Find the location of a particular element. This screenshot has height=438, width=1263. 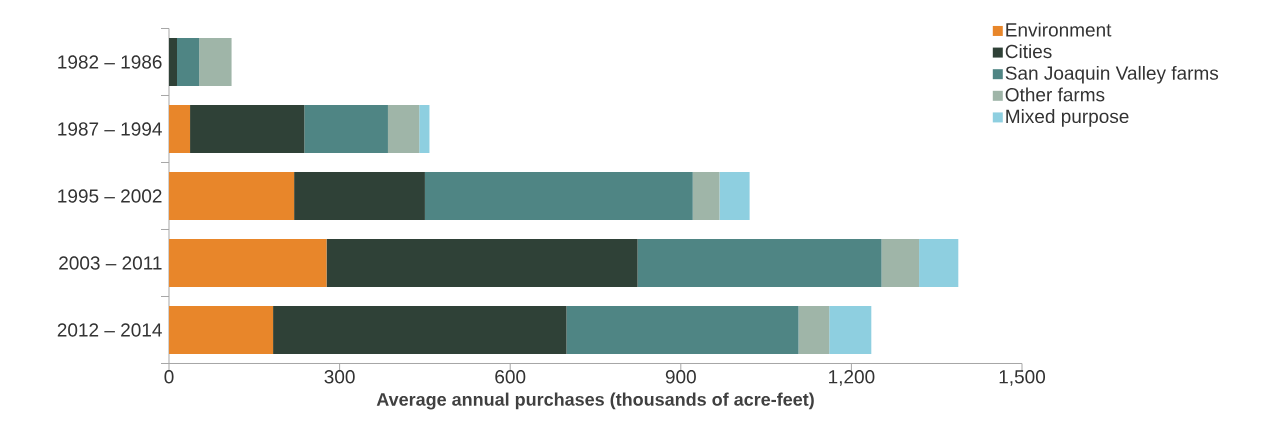

x-tick-label: 300 is located at coordinates (339, 377).